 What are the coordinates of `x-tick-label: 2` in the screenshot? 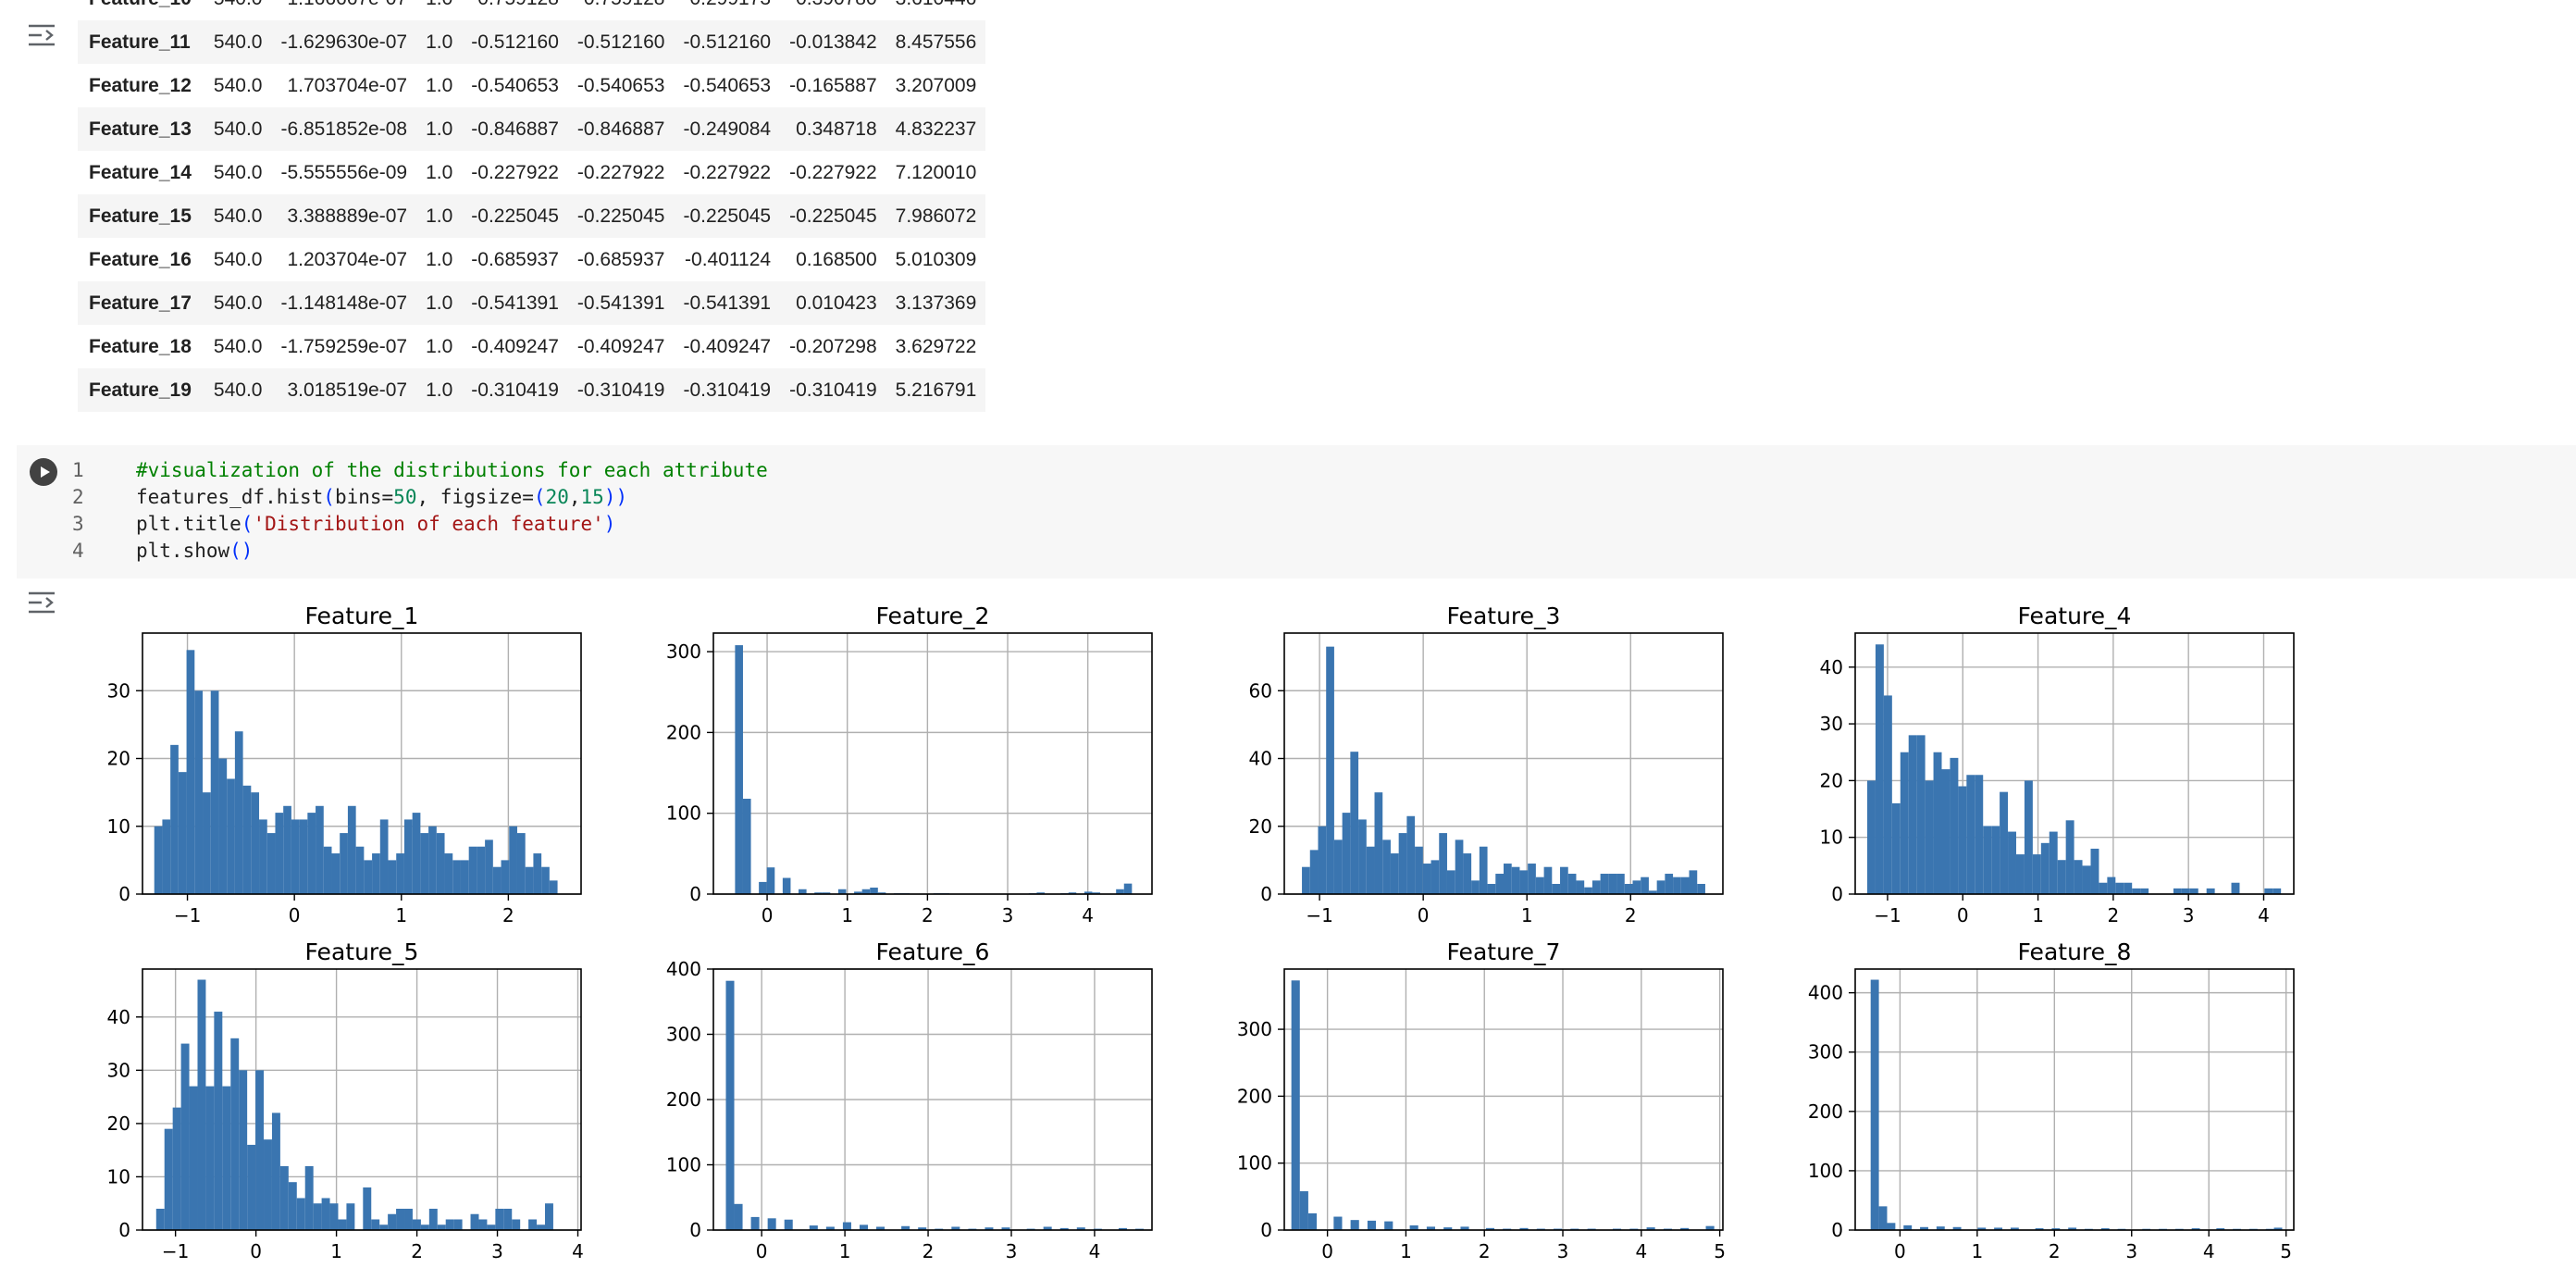 It's located at (2114, 915).